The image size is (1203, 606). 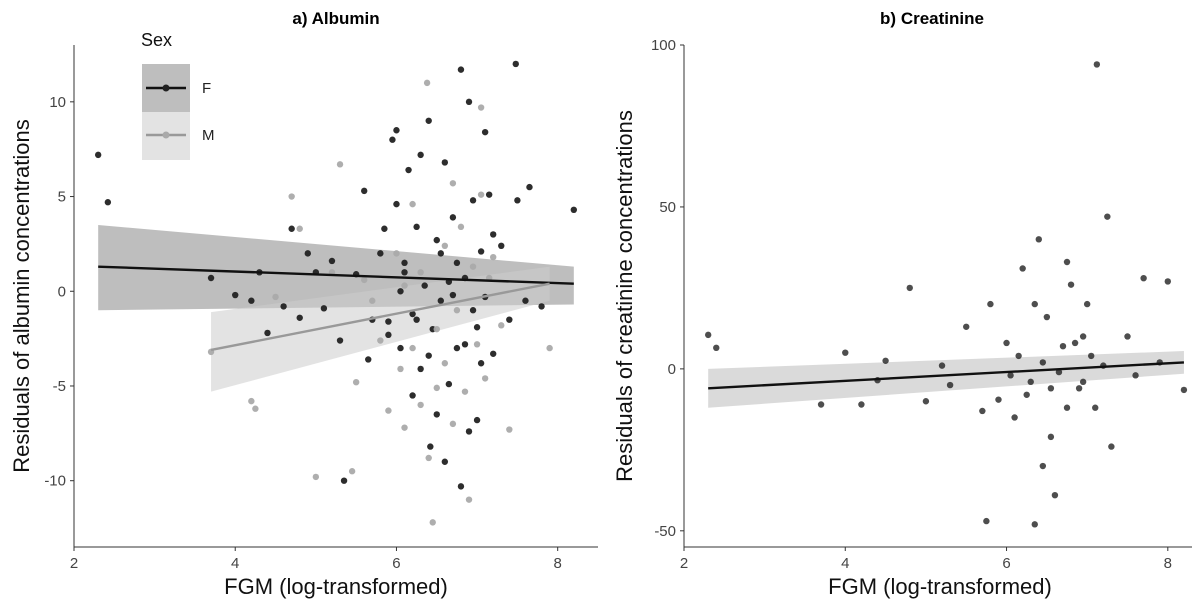 What do you see at coordinates (316, 559) in the screenshot?
I see `albumin-x-ticks: 2 4 6 8` at bounding box center [316, 559].